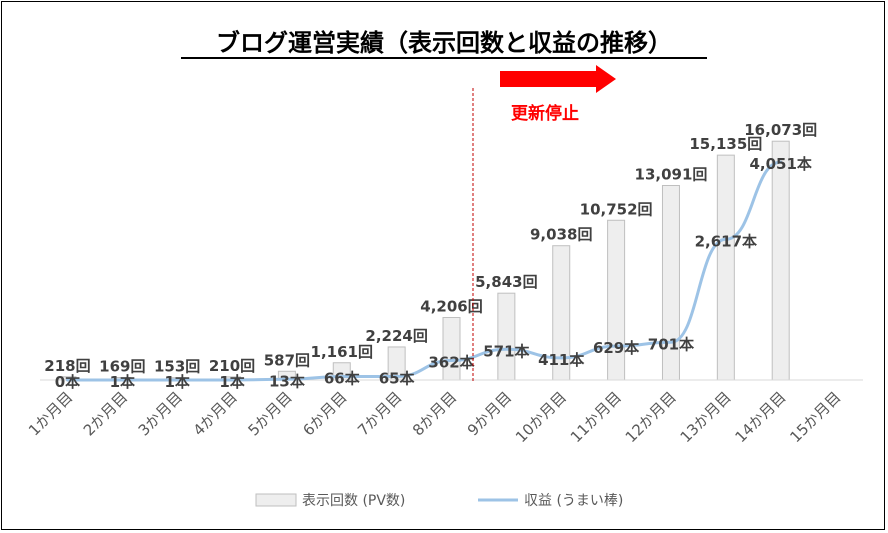 The height and width of the screenshot is (533, 888). Describe the element at coordinates (379, 413) in the screenshot. I see `x-tick-label-7: 7か月目` at that location.